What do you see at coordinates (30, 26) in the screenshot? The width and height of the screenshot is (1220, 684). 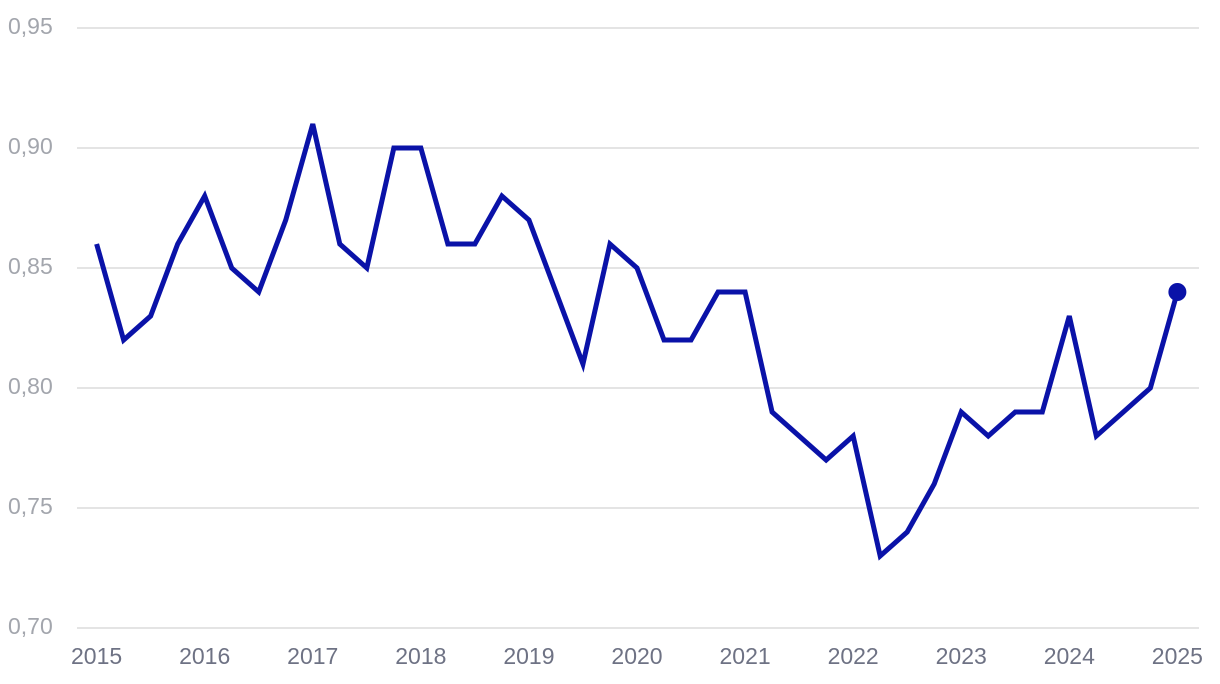 I see `y-tick-label: 0,95` at bounding box center [30, 26].